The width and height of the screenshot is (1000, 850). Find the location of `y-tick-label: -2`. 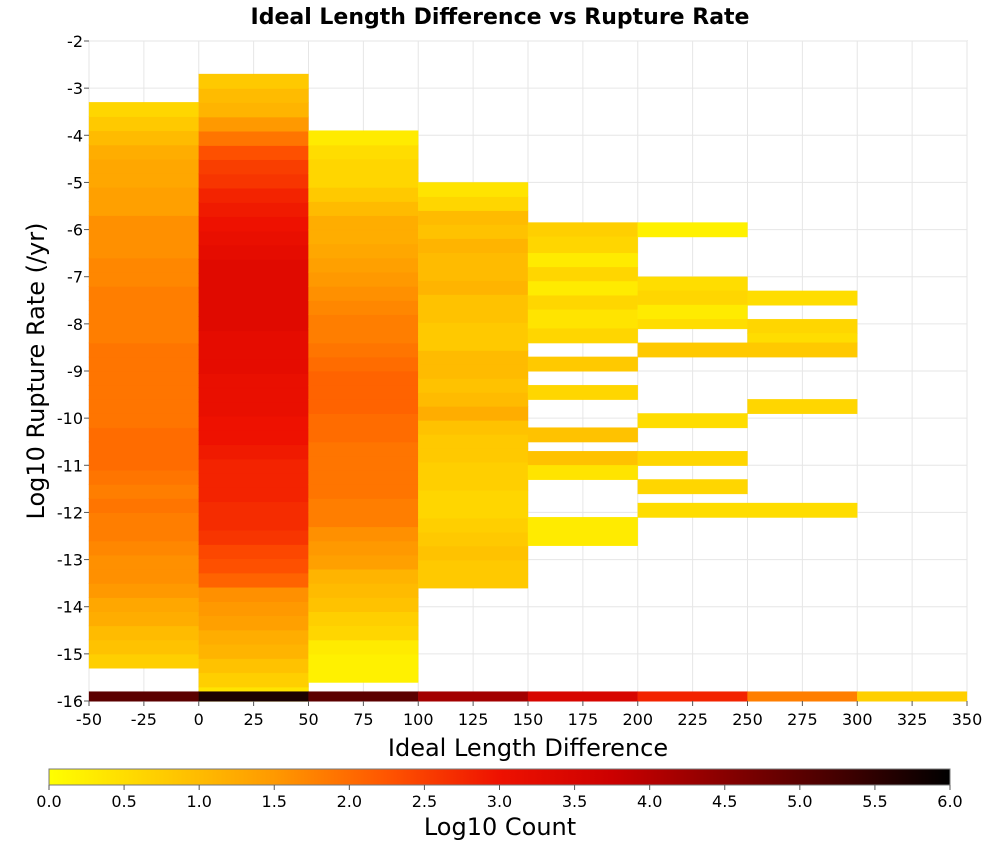

y-tick-label: -2 is located at coordinates (75, 41).